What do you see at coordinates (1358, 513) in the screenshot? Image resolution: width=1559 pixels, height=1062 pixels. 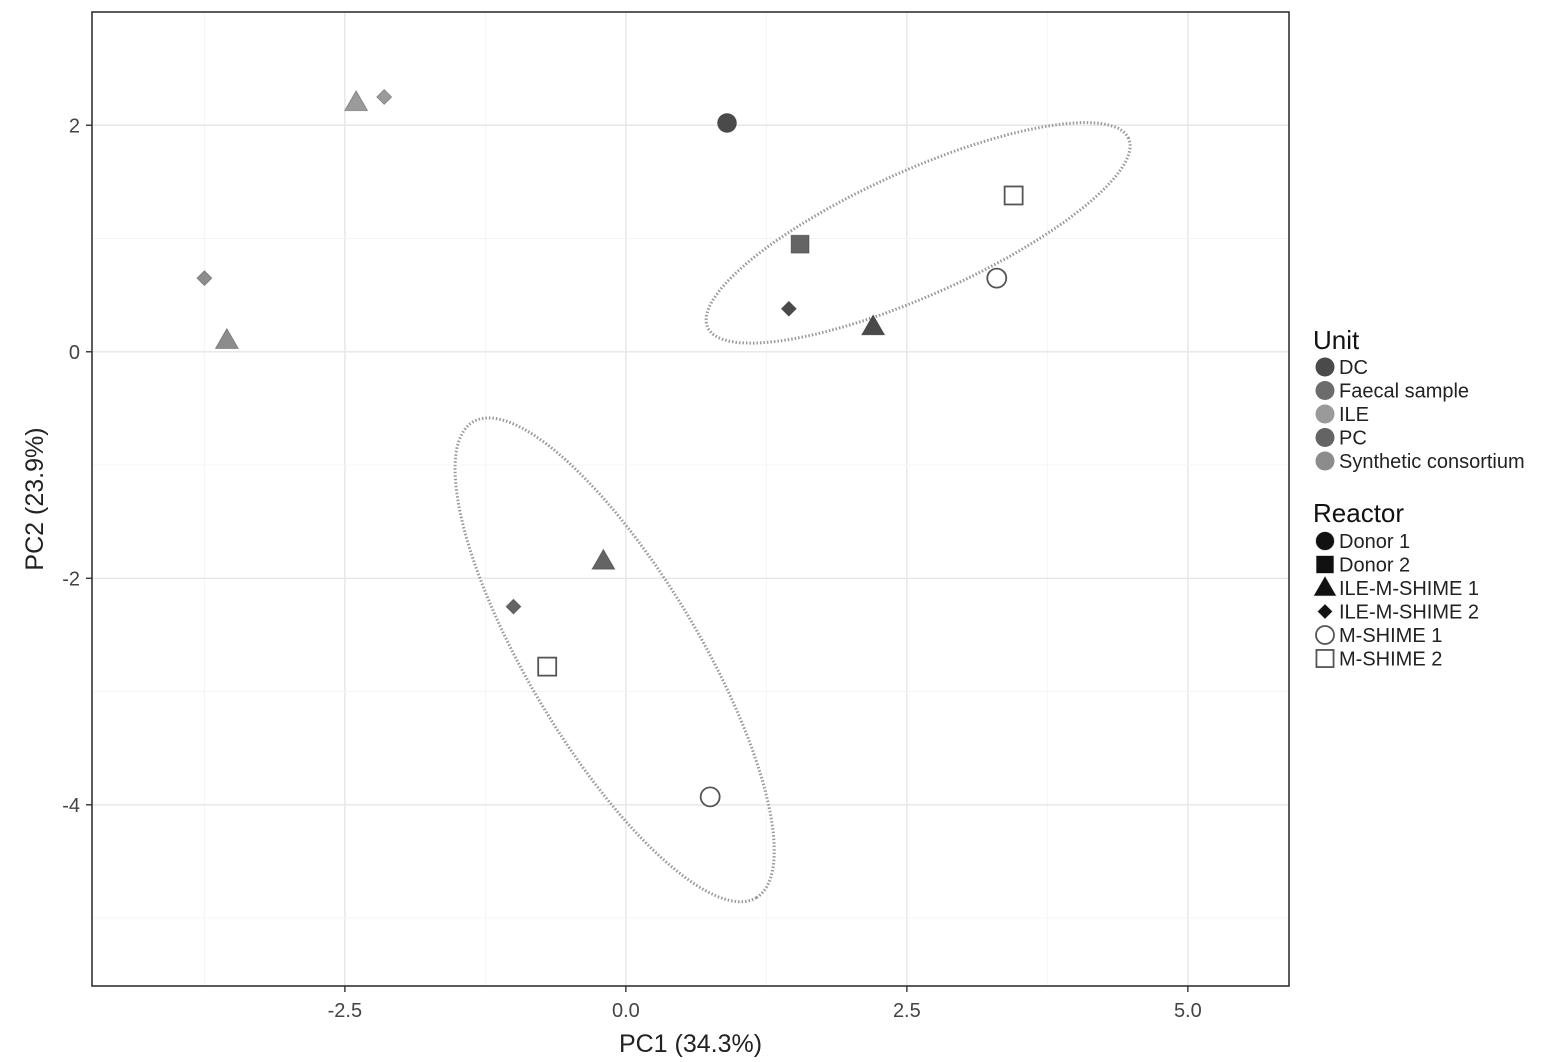 I see `legend-reactor-title: Reactor` at bounding box center [1358, 513].